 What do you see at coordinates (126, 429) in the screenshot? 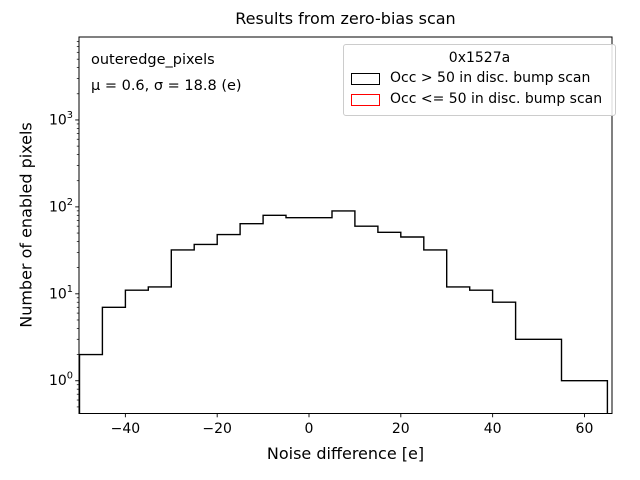
I see `x-tick-label: −40` at bounding box center [126, 429].